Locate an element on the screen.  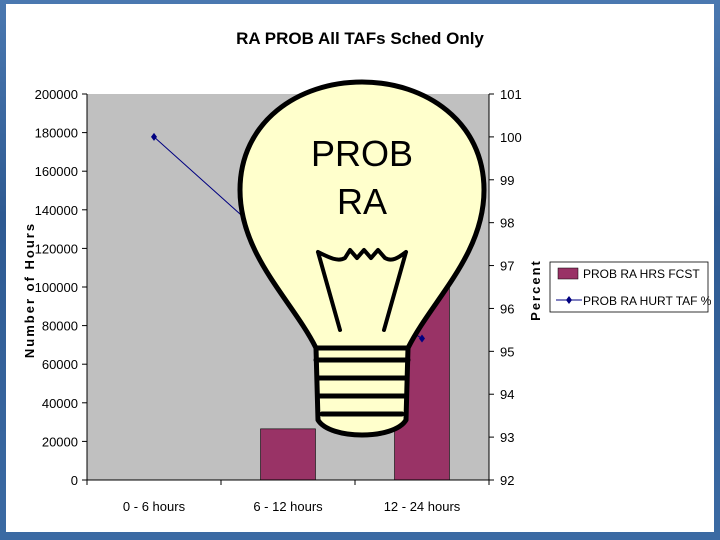
left-tick-label: 140000 is located at coordinates (56, 210).